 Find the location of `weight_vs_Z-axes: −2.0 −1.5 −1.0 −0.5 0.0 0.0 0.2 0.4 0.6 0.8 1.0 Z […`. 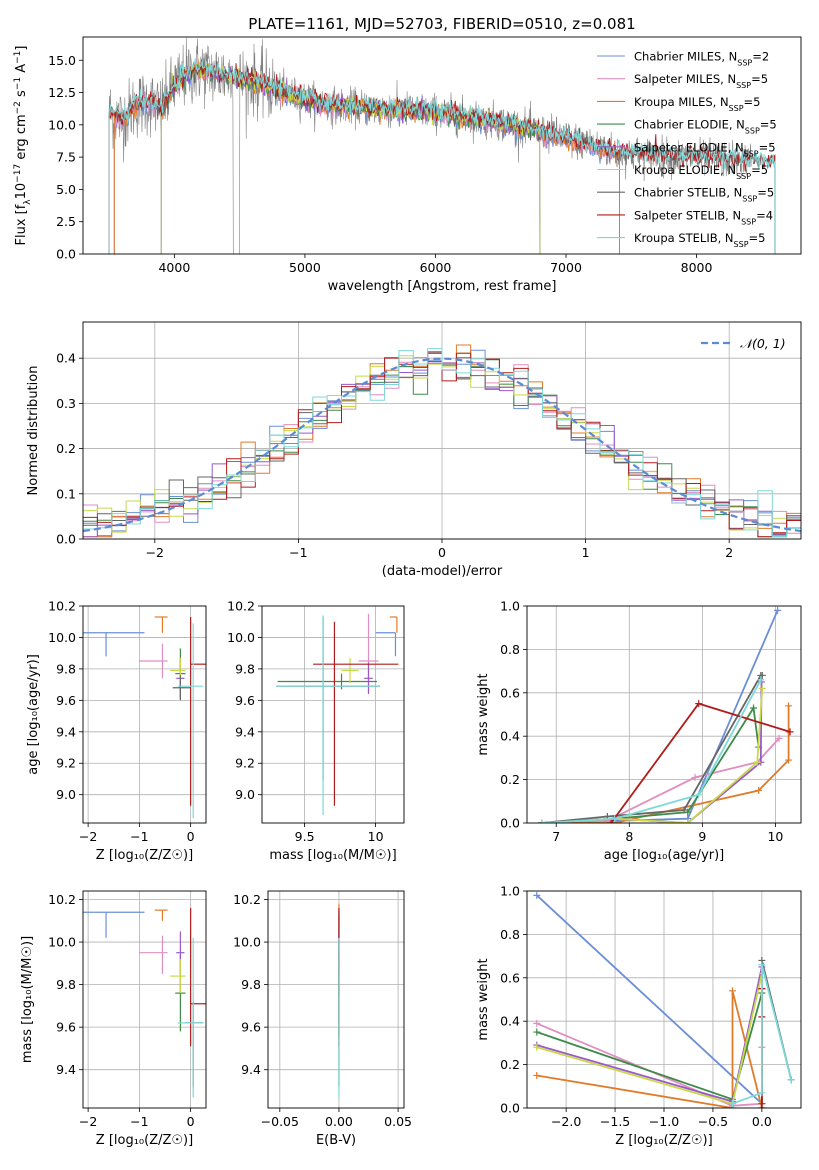

weight_vs_Z-axes: −2.0 −1.5 −1.0 −0.5 0.0 0.0 0.2 0.4 0.6 0.8 1.0 Z [… is located at coordinates (638, 1016).